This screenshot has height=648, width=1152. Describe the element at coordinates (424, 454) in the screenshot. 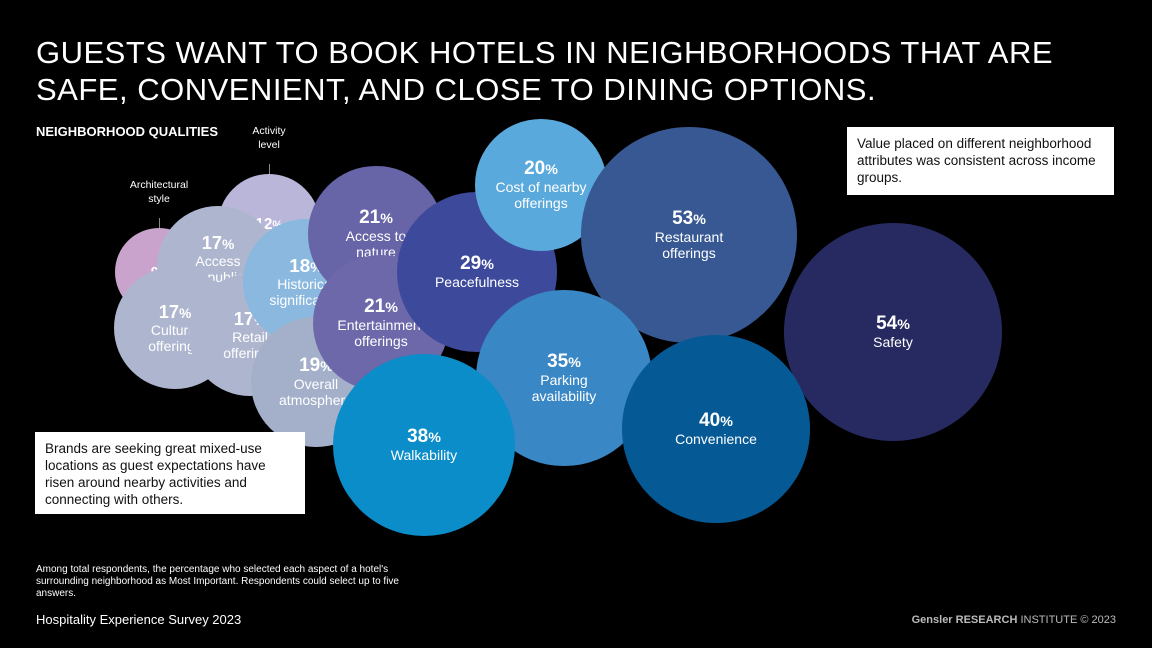

I see `bubble-label: Walkability` at that location.